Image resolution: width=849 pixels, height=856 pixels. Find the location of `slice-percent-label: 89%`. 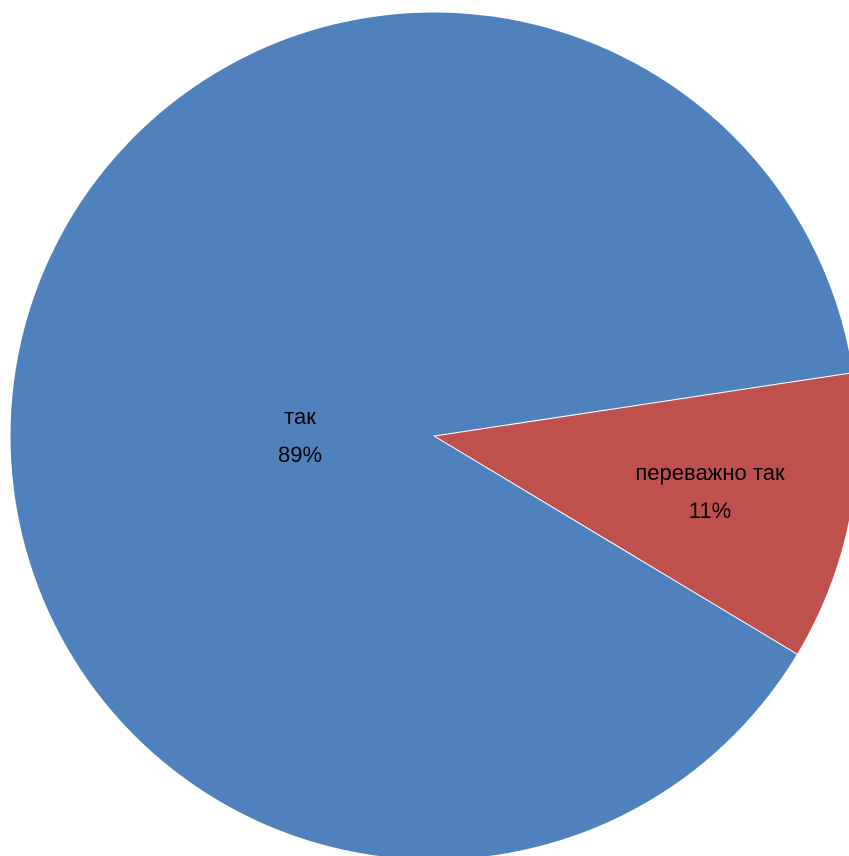

slice-percent-label: 89% is located at coordinates (300, 454).